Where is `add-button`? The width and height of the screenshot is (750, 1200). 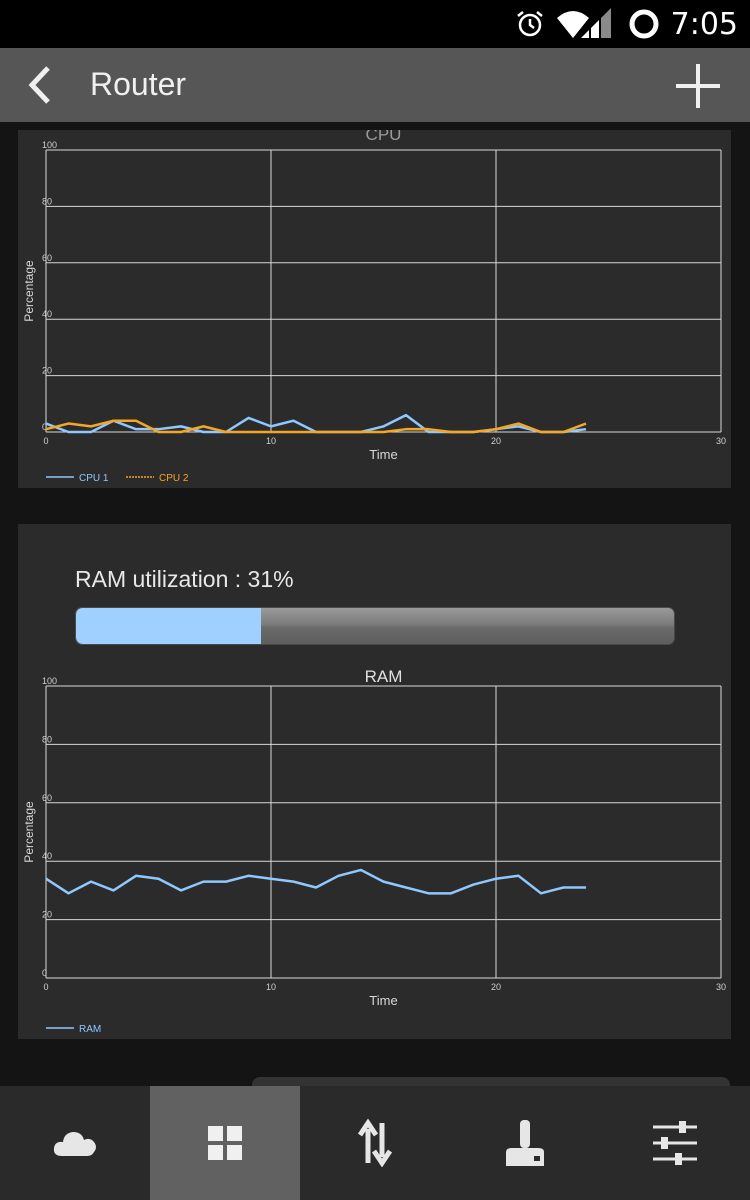
add-button is located at coordinates (698, 86).